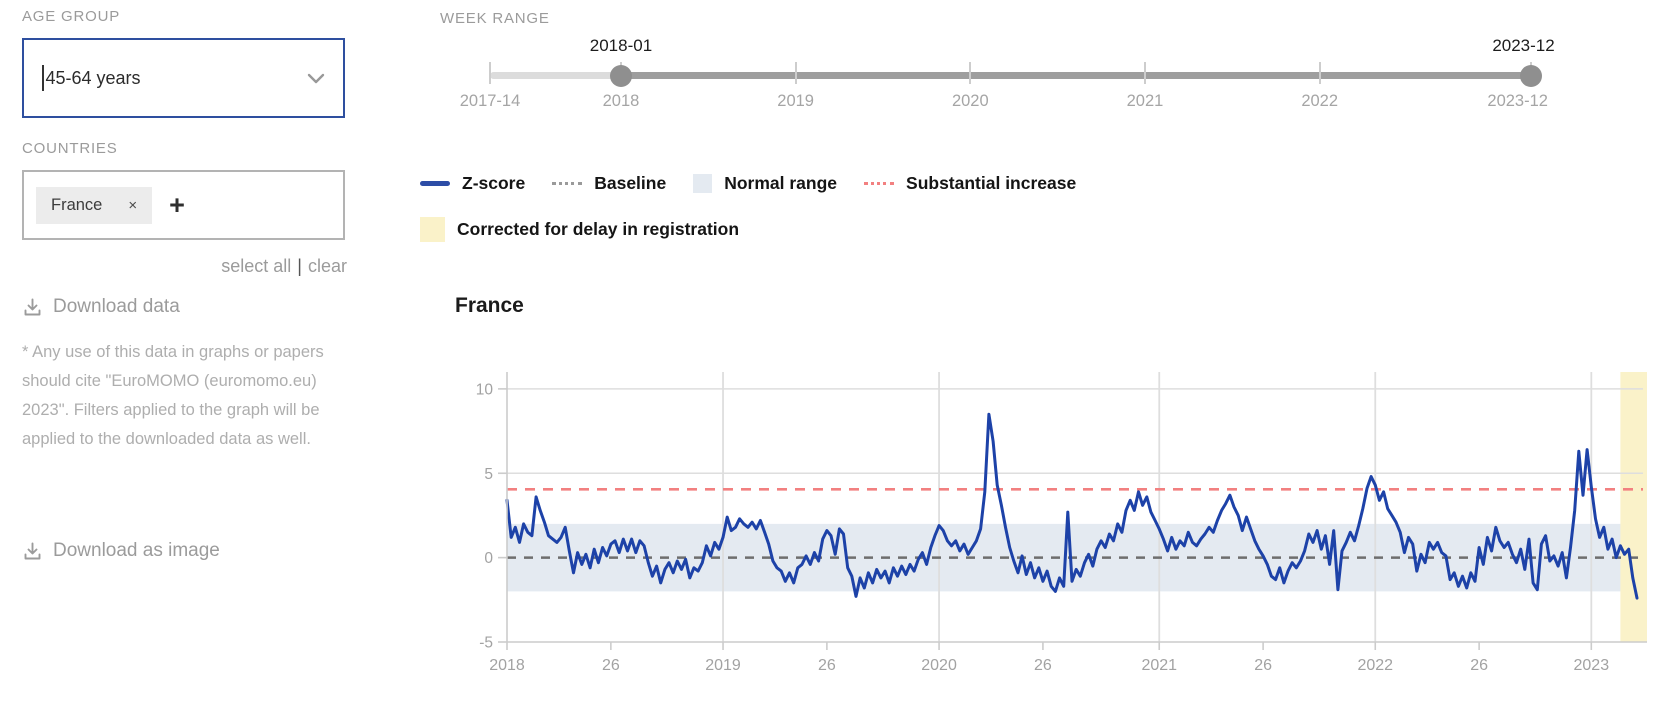  I want to click on substantial-increase-swatch, so click(879, 183).